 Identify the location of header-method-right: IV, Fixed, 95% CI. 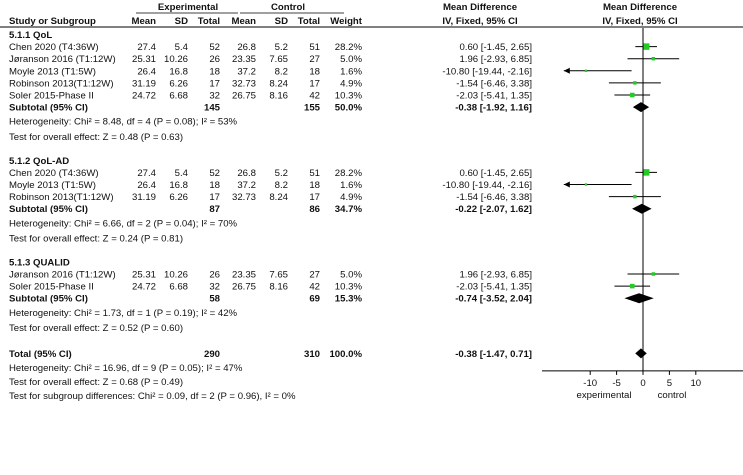
(640, 21).